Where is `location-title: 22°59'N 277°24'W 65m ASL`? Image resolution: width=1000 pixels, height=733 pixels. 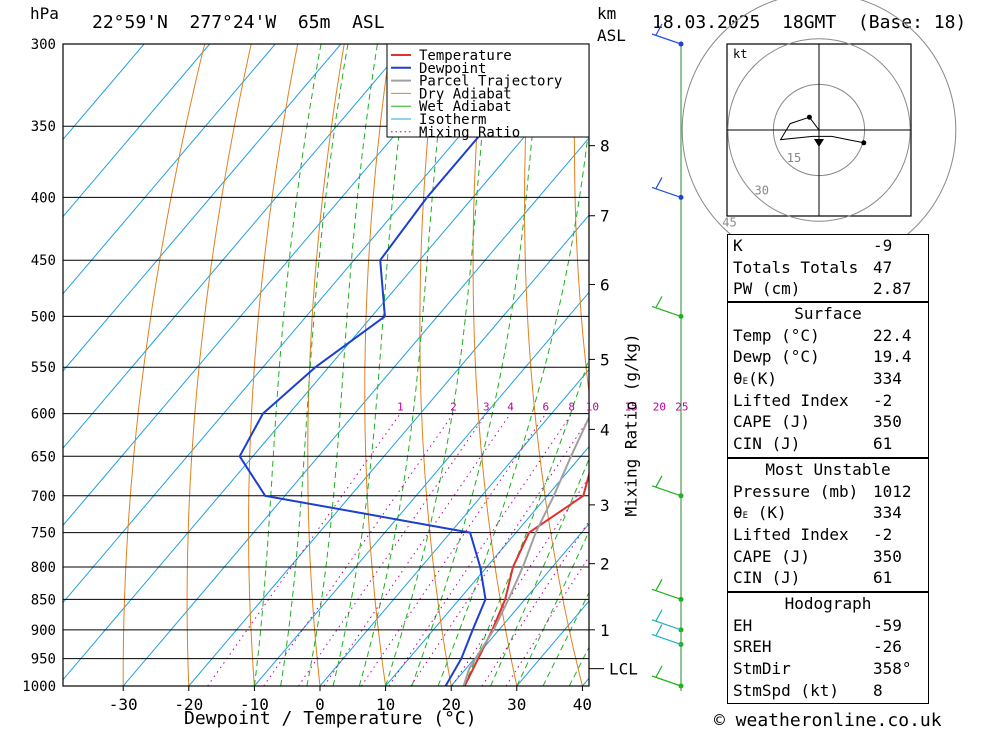 location-title: 22°59'N 277°24'W 65m ASL is located at coordinates (238, 22).